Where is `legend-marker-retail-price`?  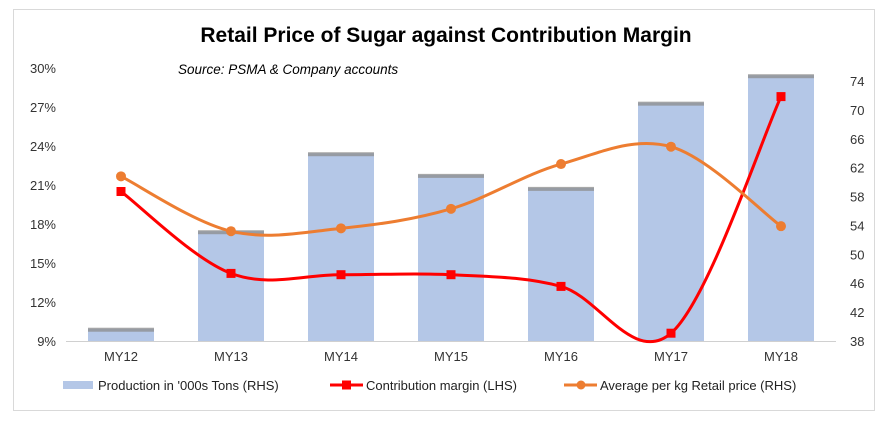
legend-marker-retail-price is located at coordinates (581, 385).